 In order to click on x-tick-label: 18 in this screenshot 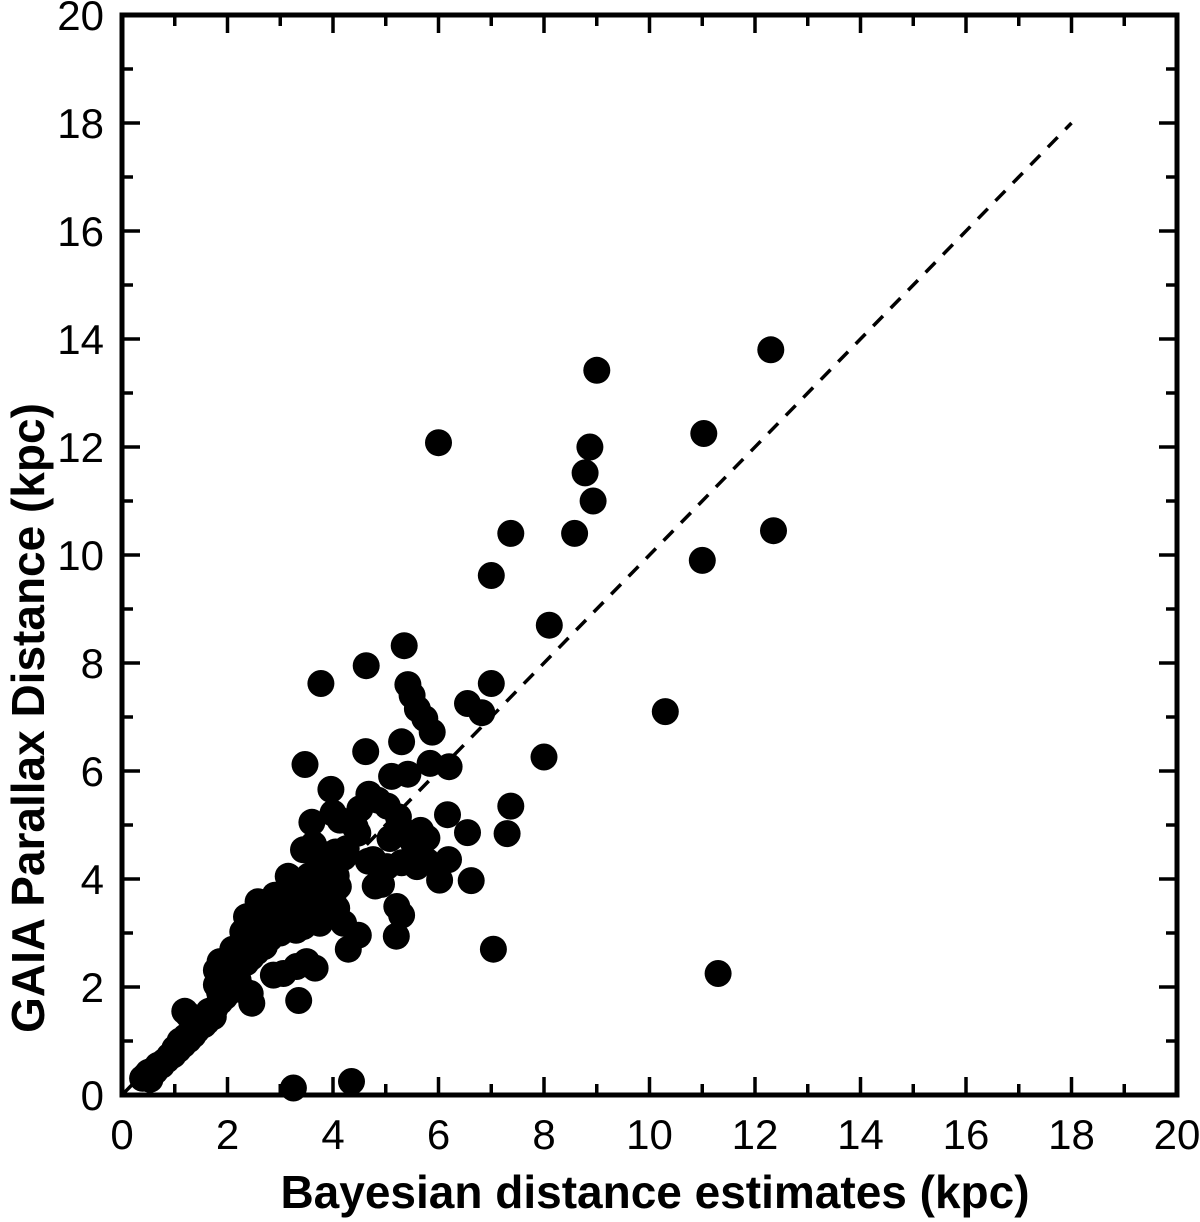, I will do `click(1071, 1134)`.